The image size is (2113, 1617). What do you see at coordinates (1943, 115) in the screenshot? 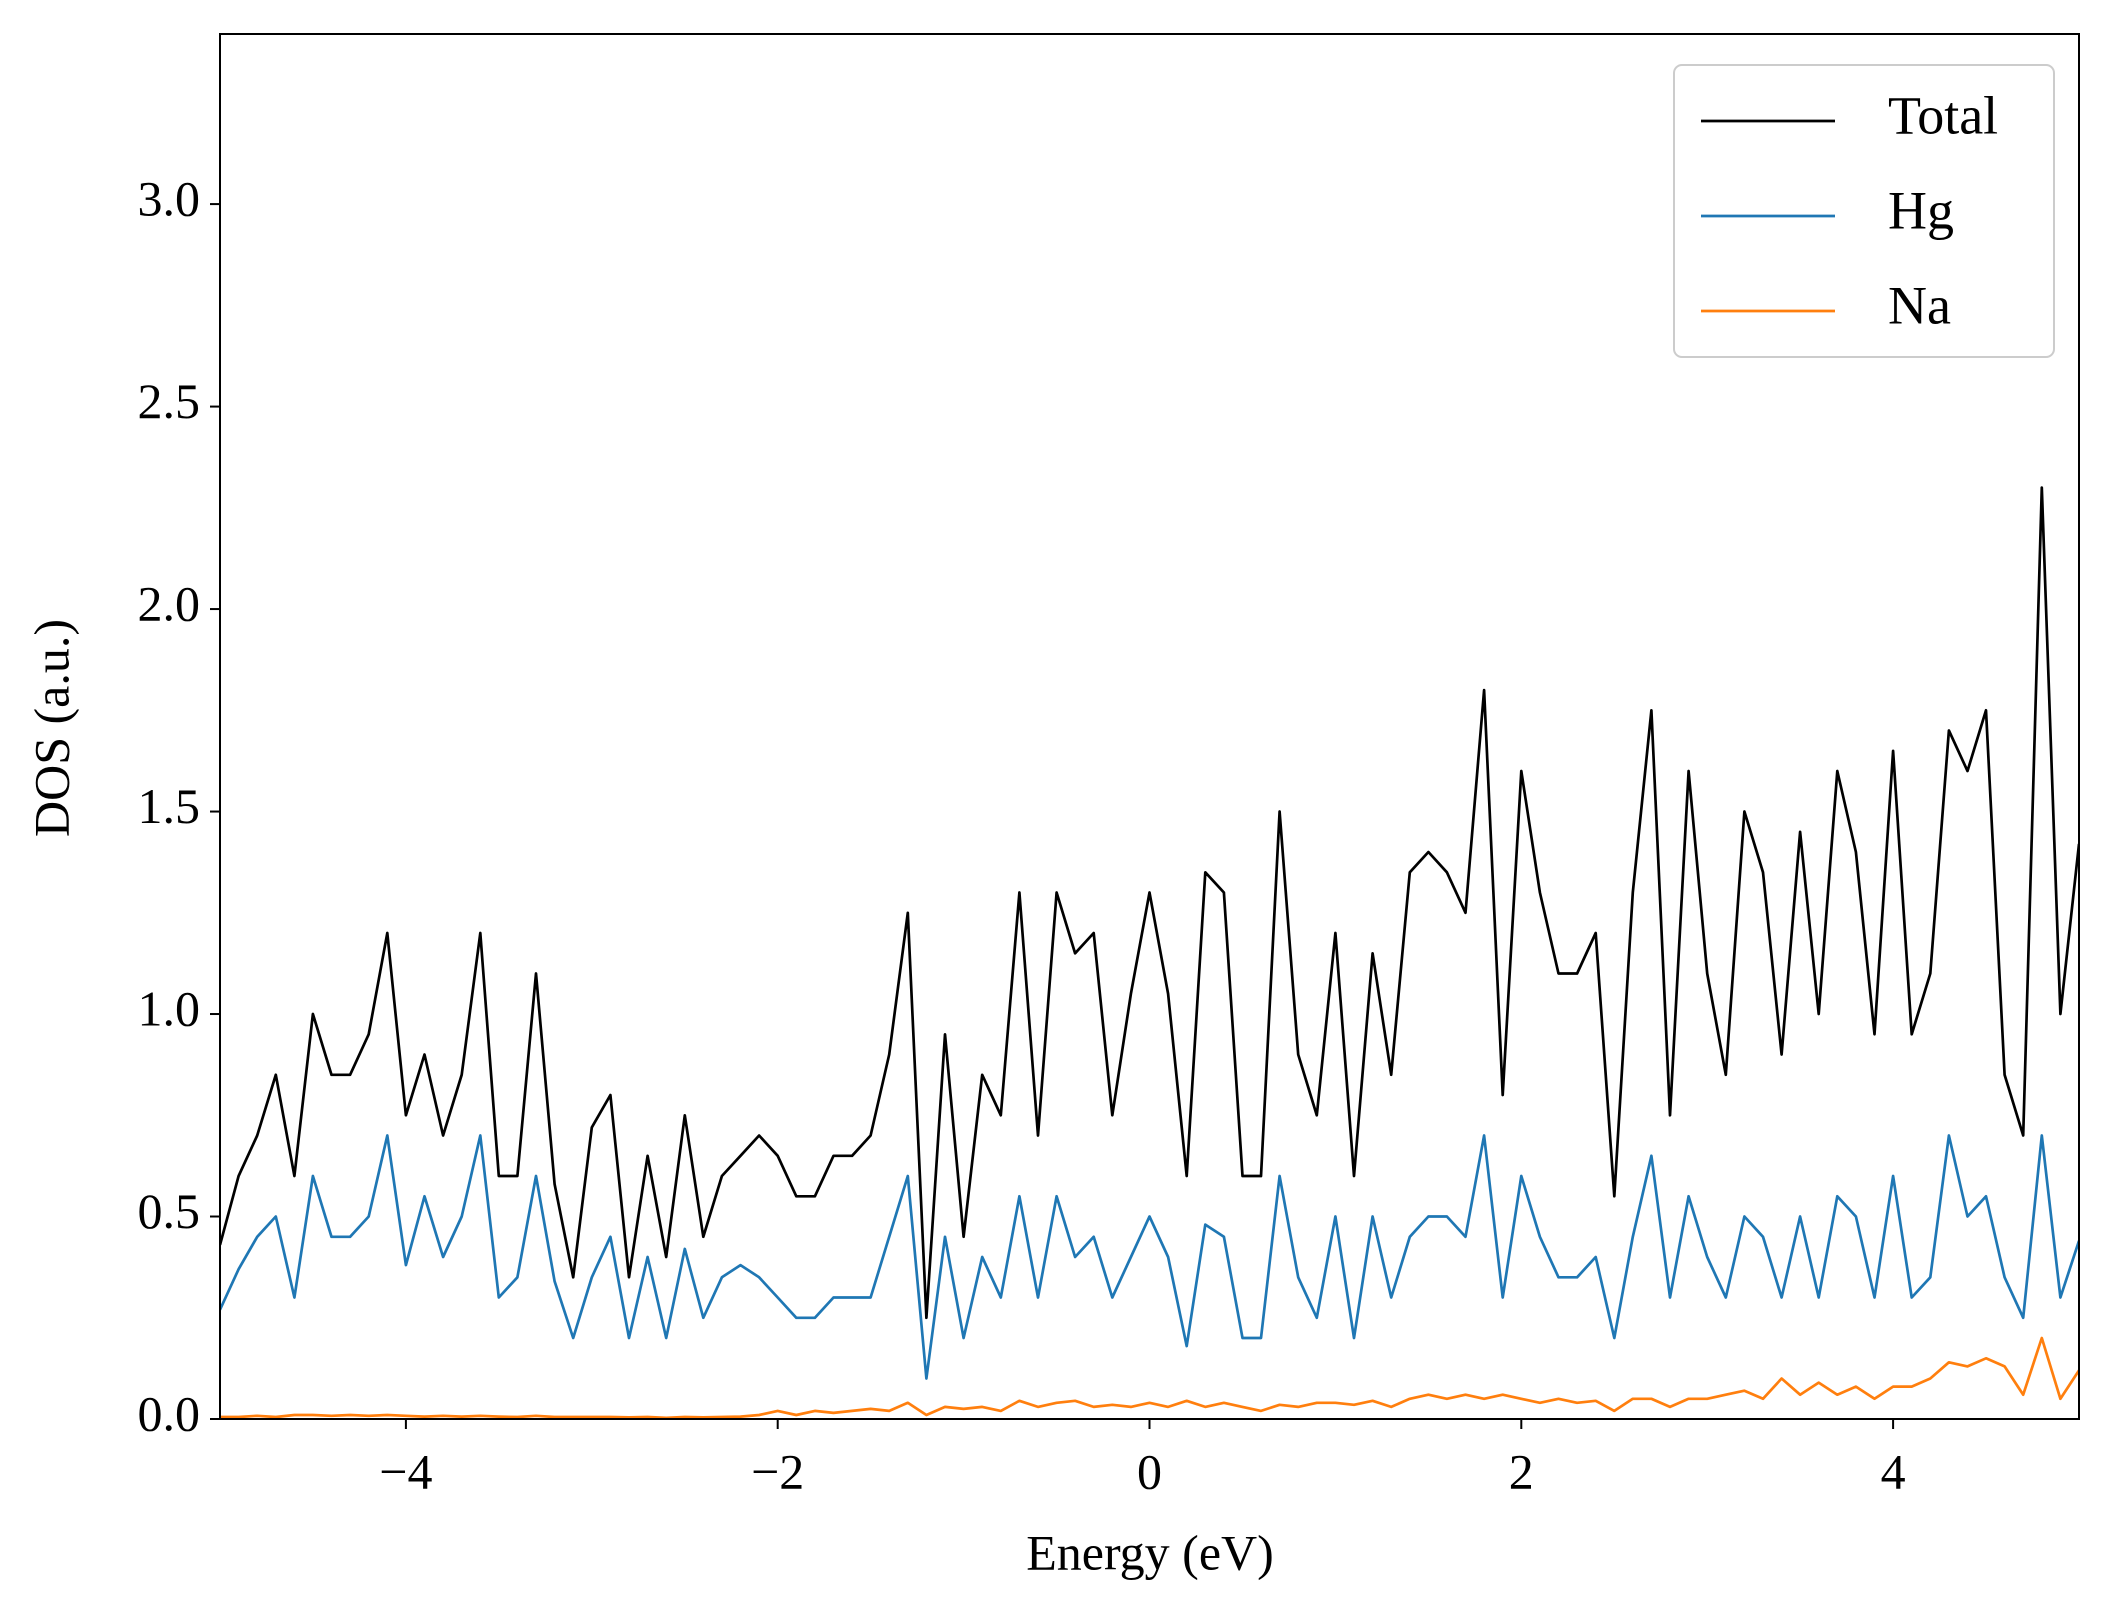
I see `legend-label: Total` at bounding box center [1943, 115].